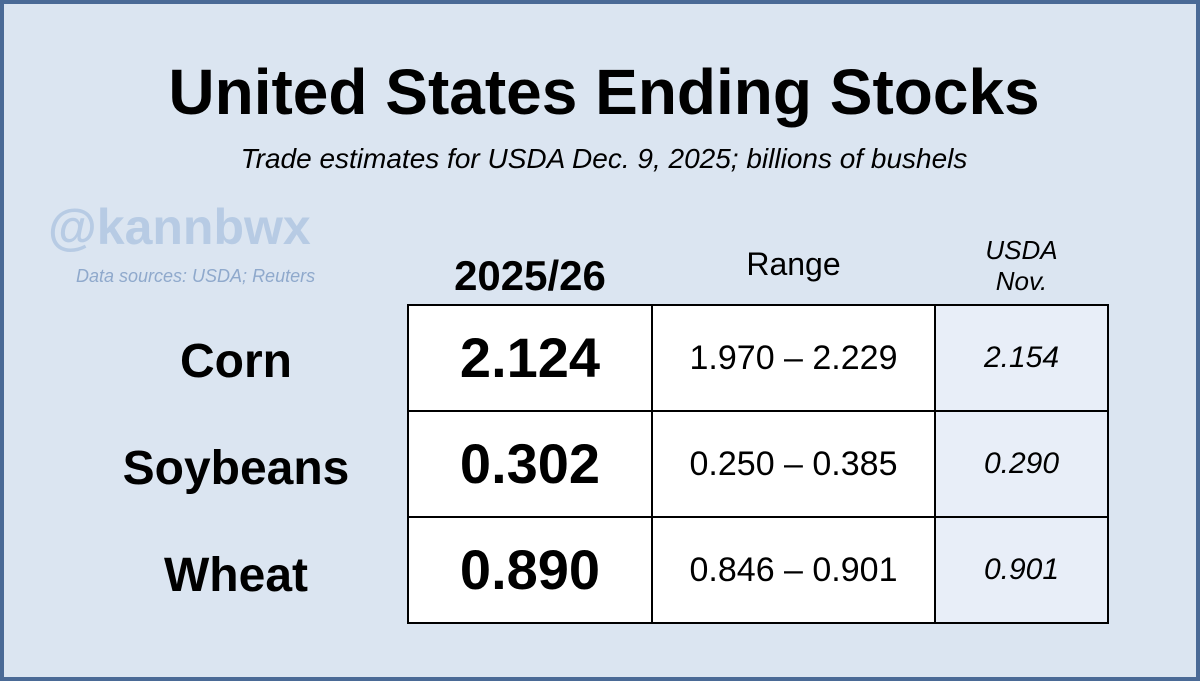 This screenshot has height=681, width=1200. What do you see at coordinates (1021, 358) in the screenshot?
I see `usda-cell-corn: 2.154` at bounding box center [1021, 358].